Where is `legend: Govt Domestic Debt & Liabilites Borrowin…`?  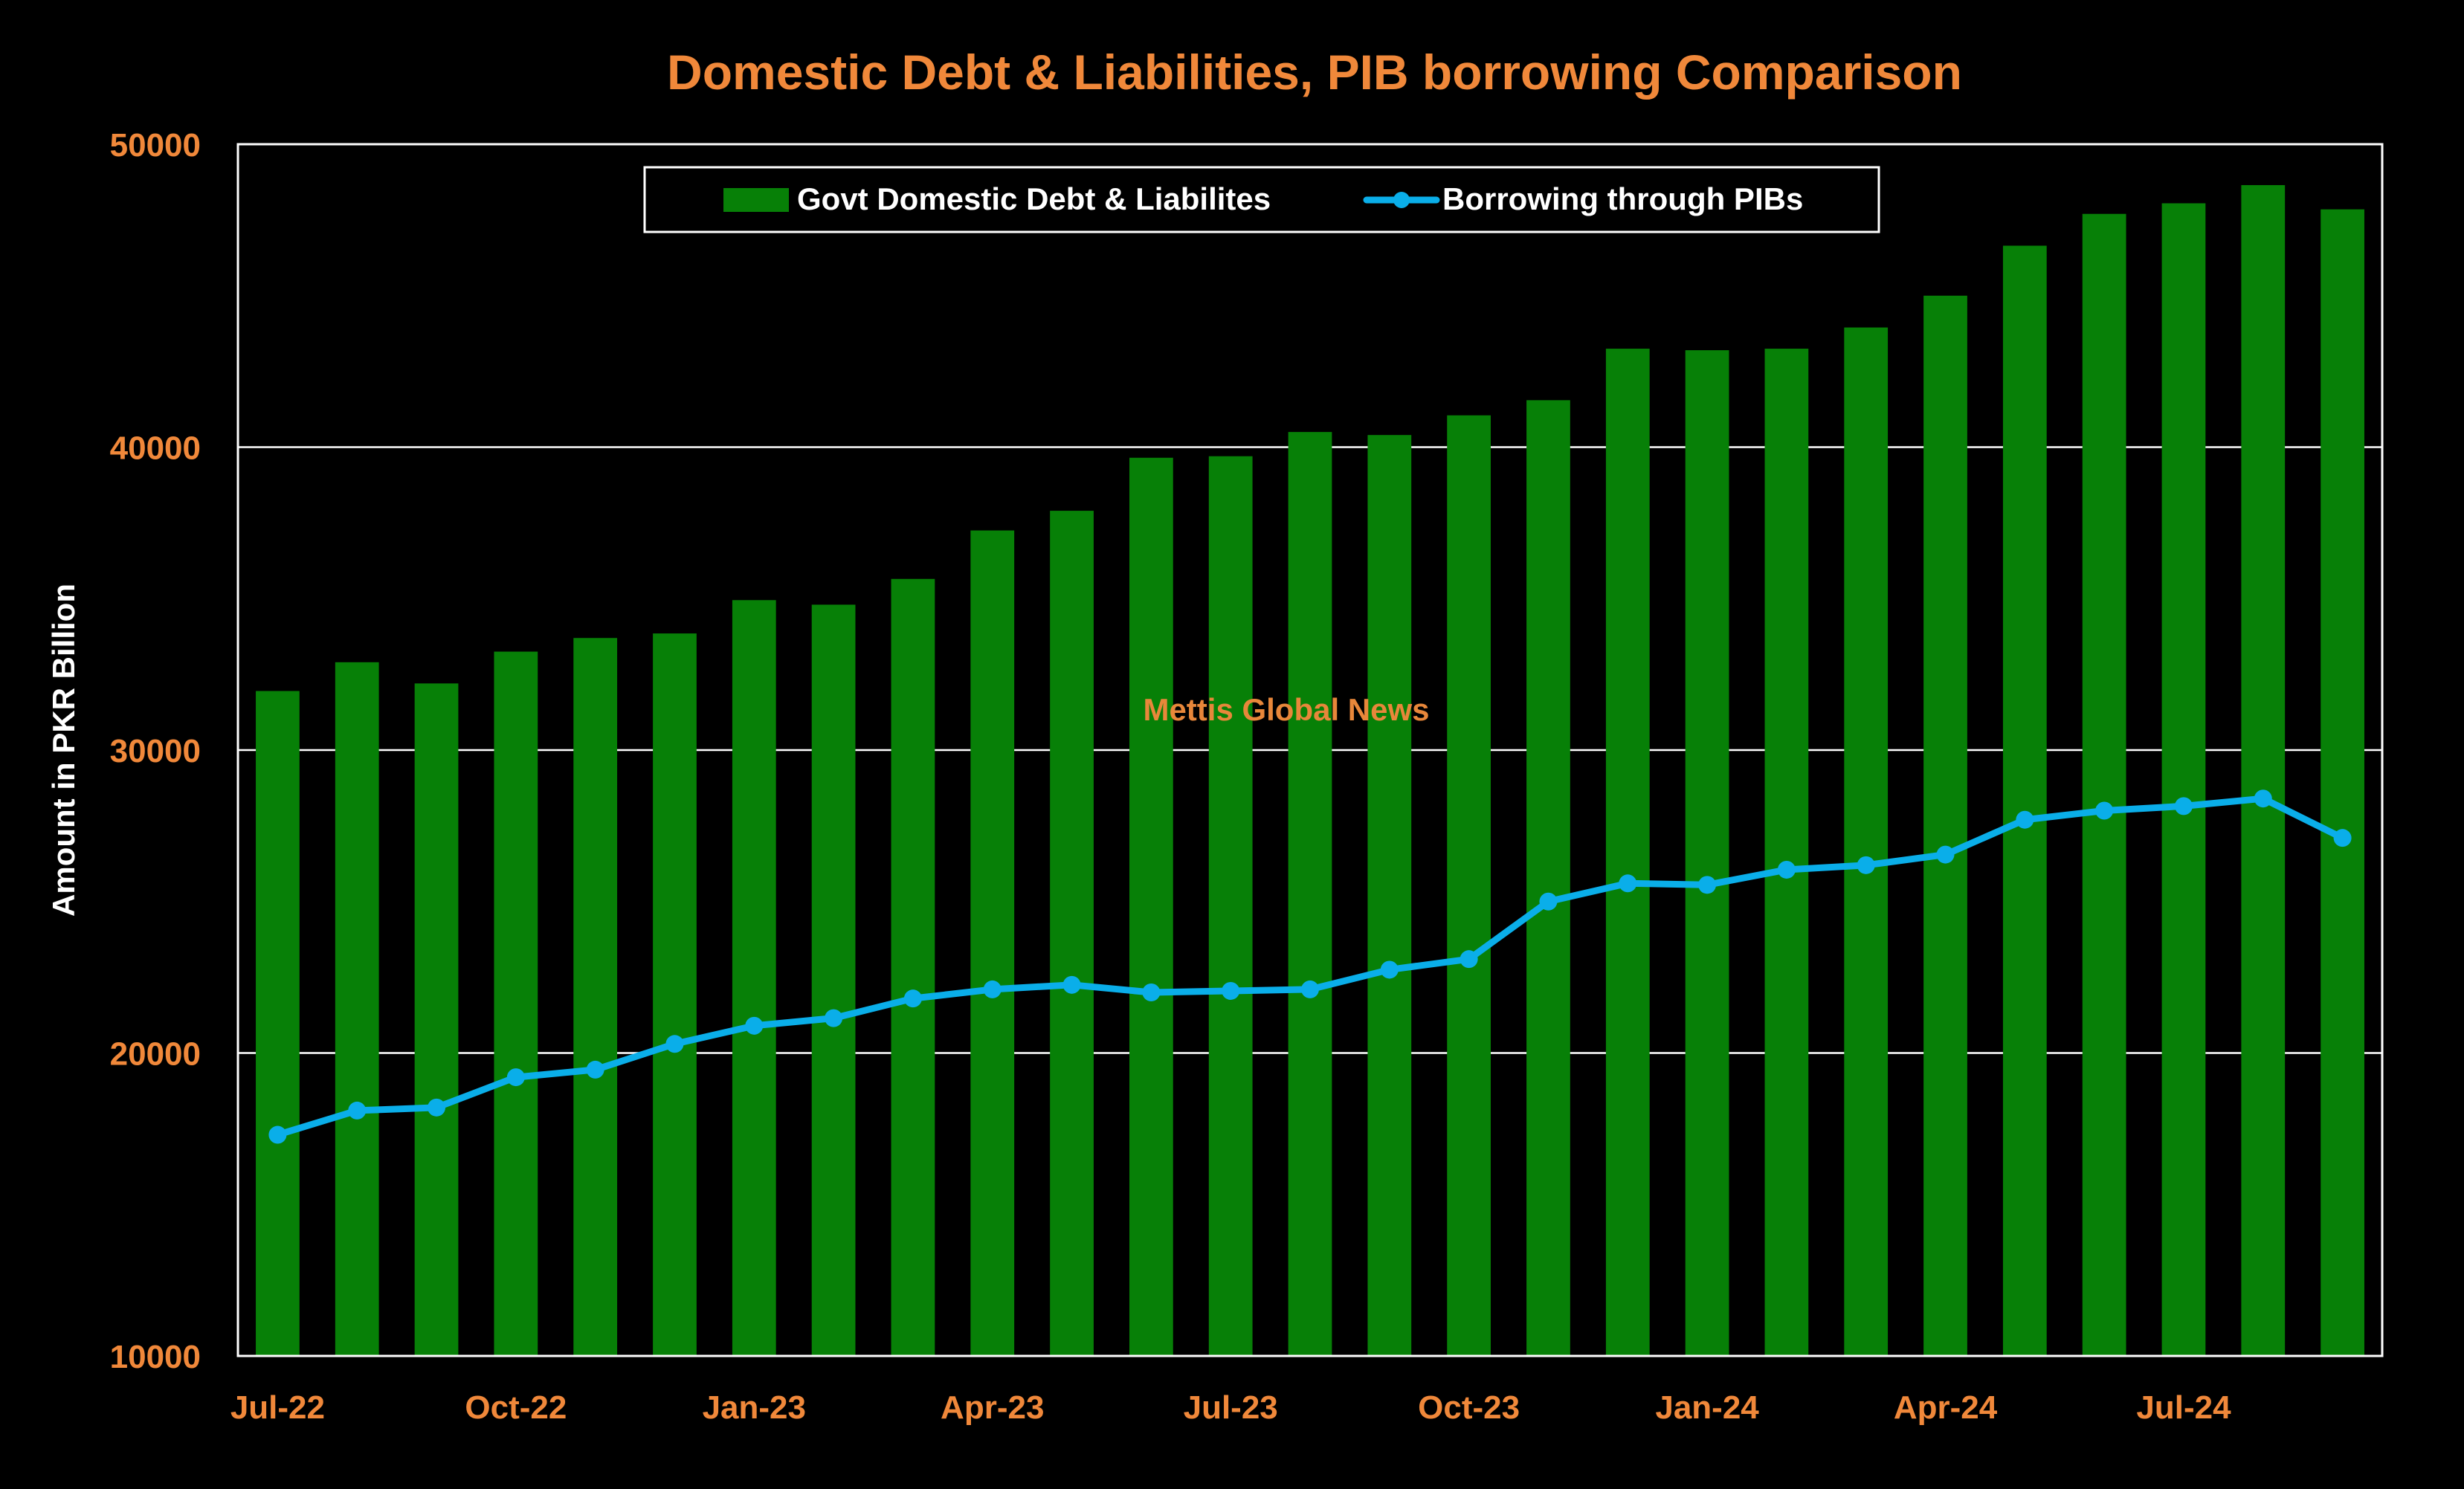 legend: Govt Domestic Debt & Liabilites Borrowin… is located at coordinates (1261, 199).